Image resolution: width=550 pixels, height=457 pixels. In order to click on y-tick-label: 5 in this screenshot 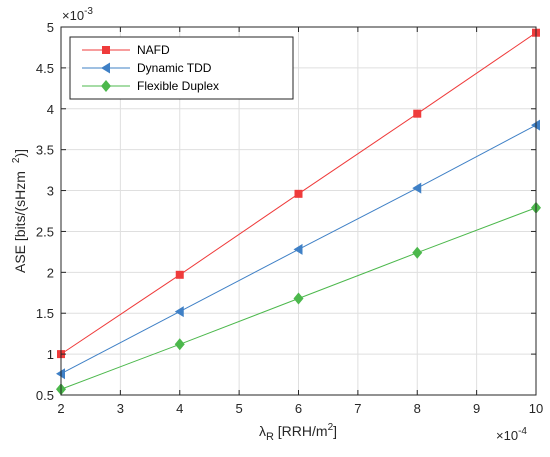, I will do `click(50, 27)`.